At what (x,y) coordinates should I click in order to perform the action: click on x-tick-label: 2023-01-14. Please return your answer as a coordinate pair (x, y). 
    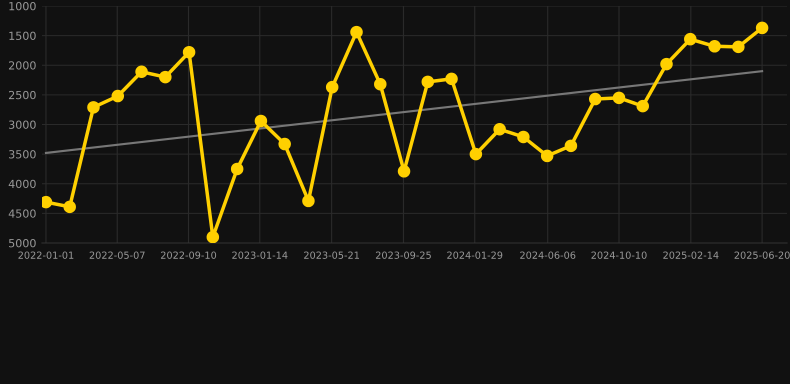
    Looking at the image, I should click on (260, 255).